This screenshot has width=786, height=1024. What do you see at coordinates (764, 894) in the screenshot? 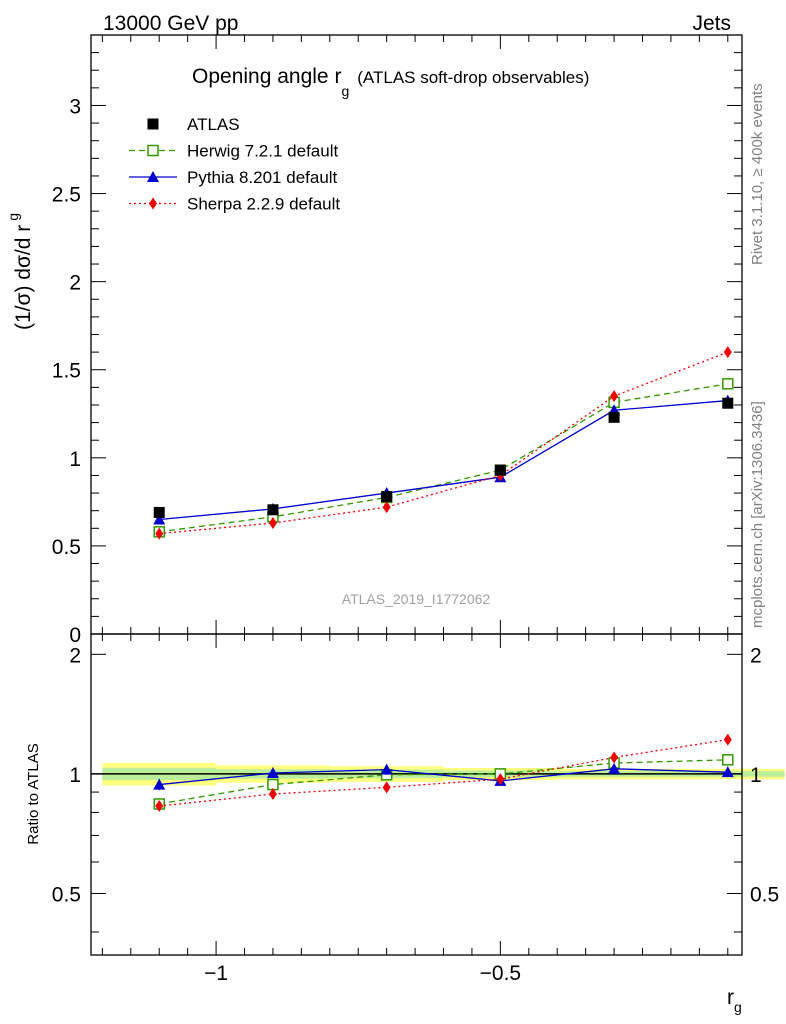
I see `ratio-y-tick-label-right: 0.5` at bounding box center [764, 894].